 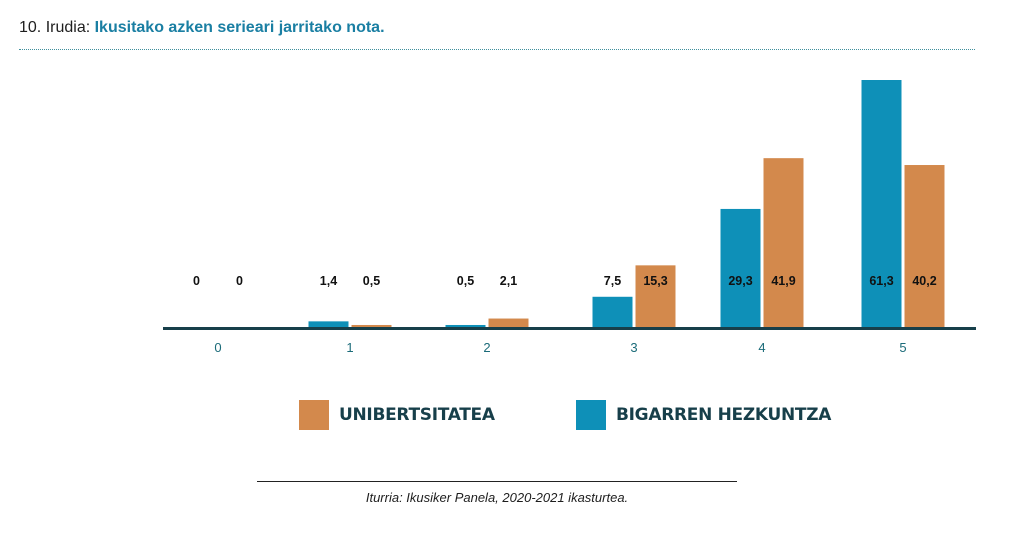 What do you see at coordinates (924, 281) in the screenshot?
I see `value-label-unibertsitatea-5: 40,2` at bounding box center [924, 281].